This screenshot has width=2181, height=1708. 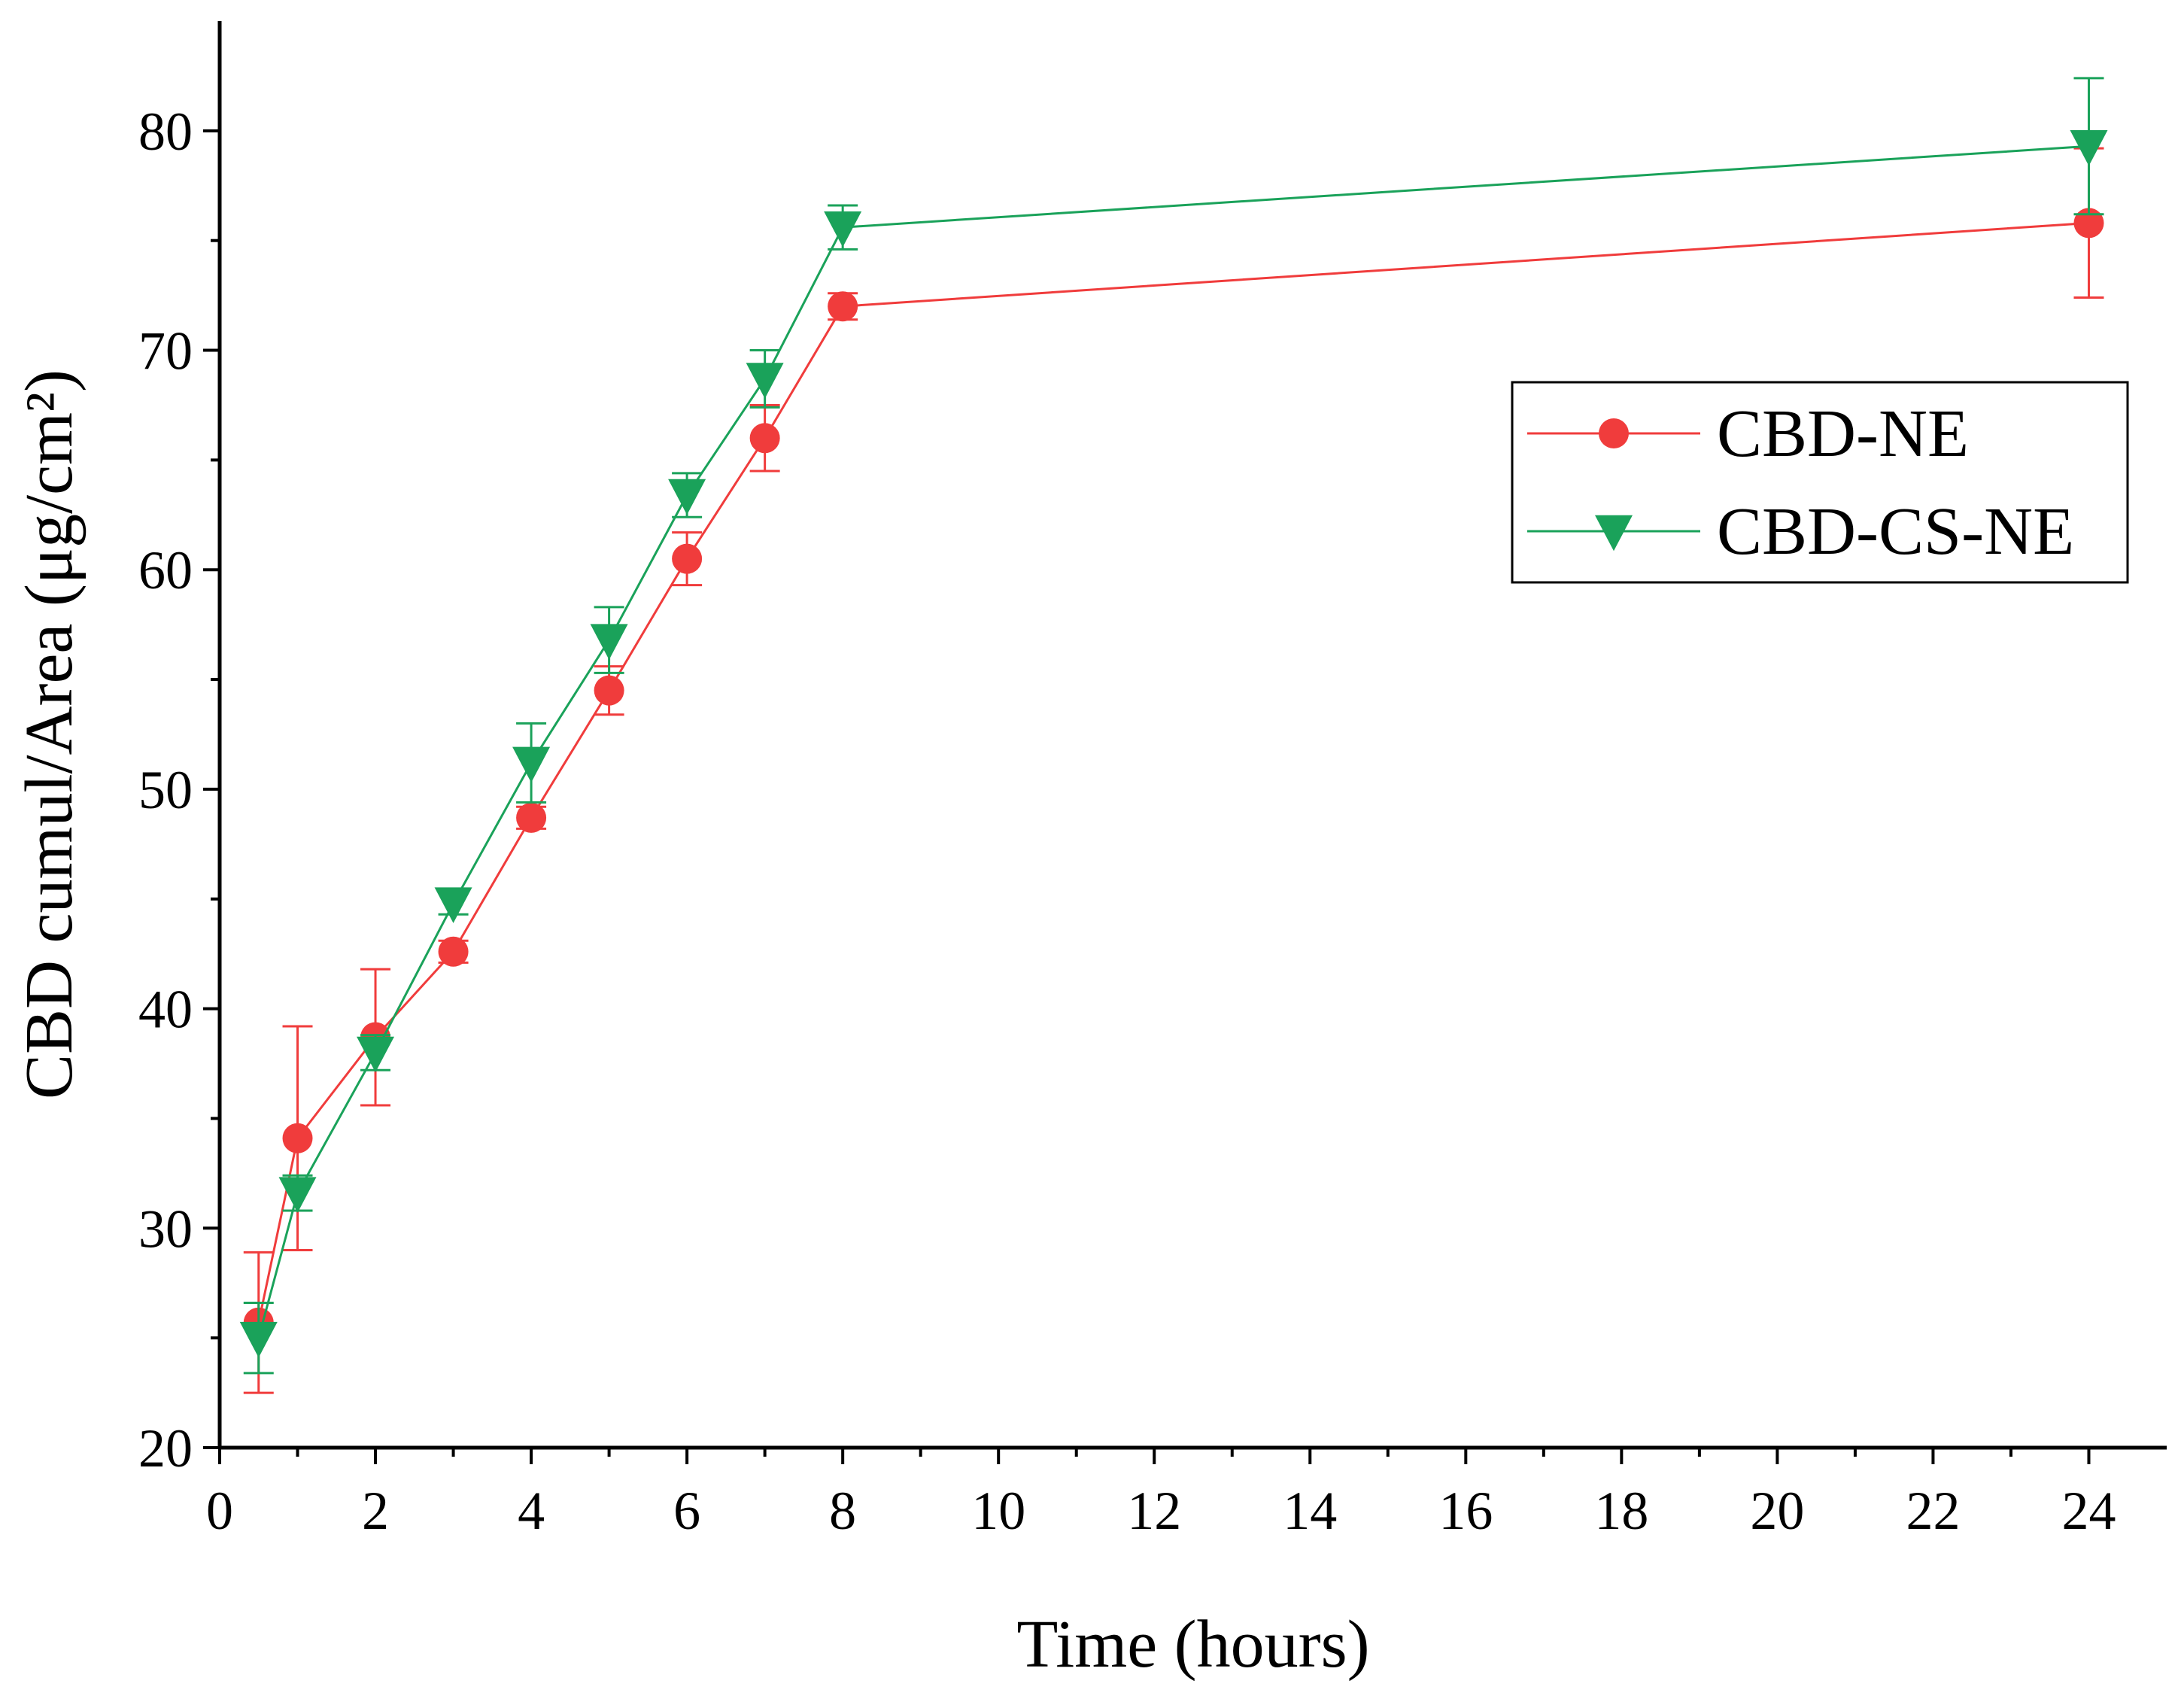 I want to click on legend-label: CBD-NE, so click(x=1843, y=434).